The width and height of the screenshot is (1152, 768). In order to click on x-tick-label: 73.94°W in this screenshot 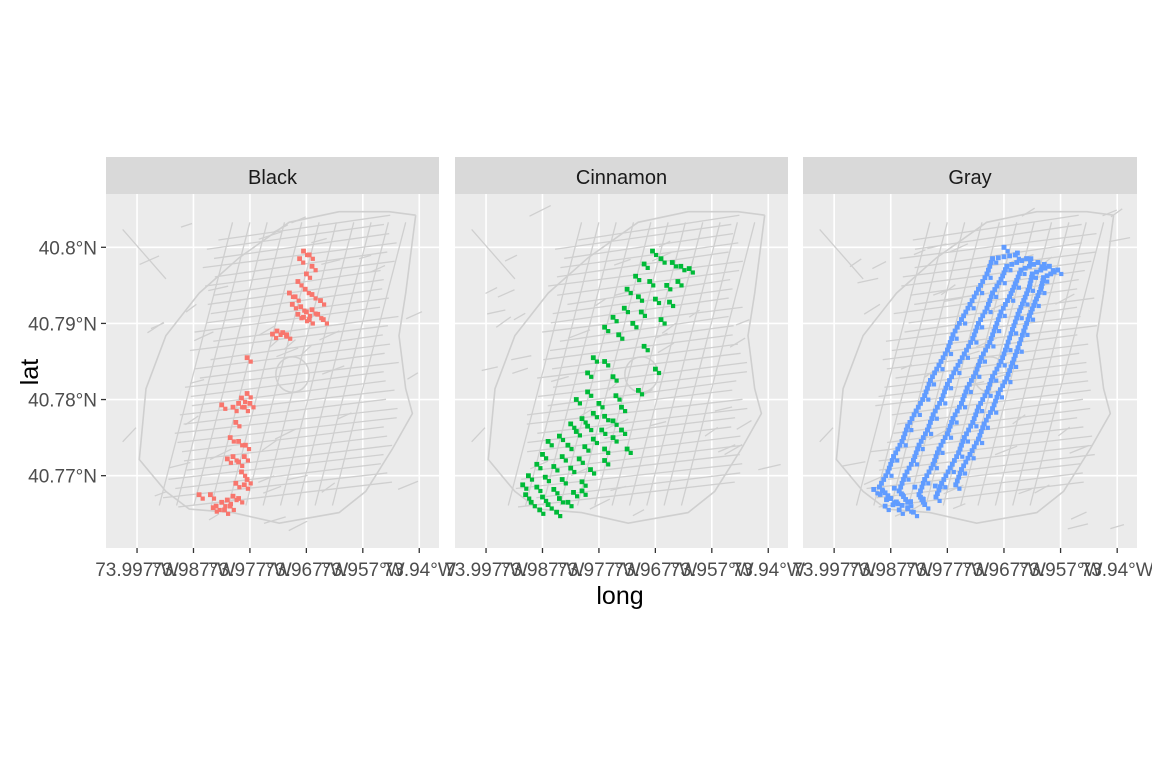, I will do `click(419, 570)`.